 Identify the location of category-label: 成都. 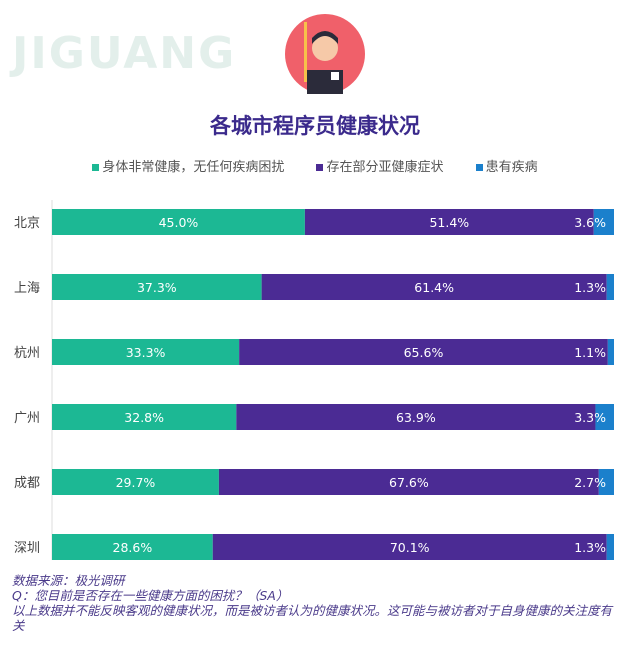
(27, 483).